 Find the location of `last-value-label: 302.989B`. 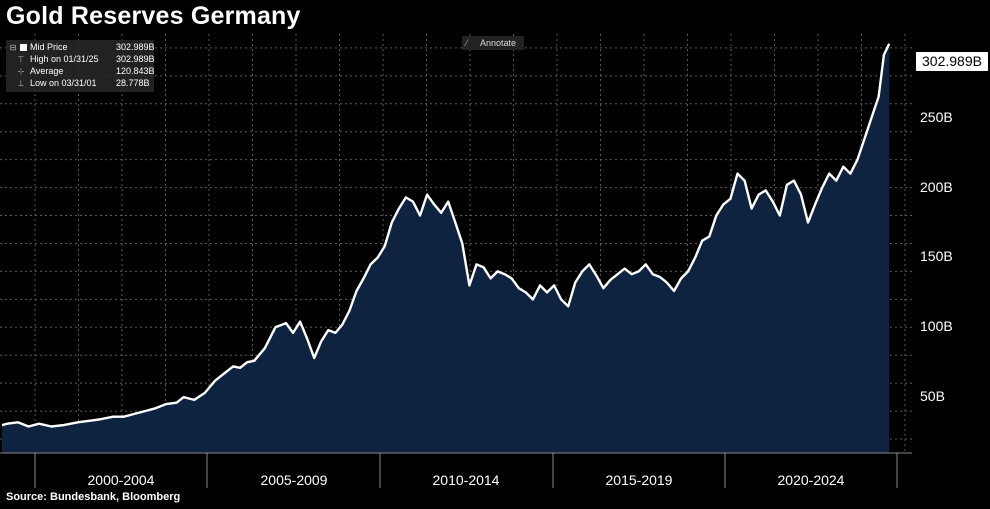

last-value-label: 302.989B is located at coordinates (952, 61).